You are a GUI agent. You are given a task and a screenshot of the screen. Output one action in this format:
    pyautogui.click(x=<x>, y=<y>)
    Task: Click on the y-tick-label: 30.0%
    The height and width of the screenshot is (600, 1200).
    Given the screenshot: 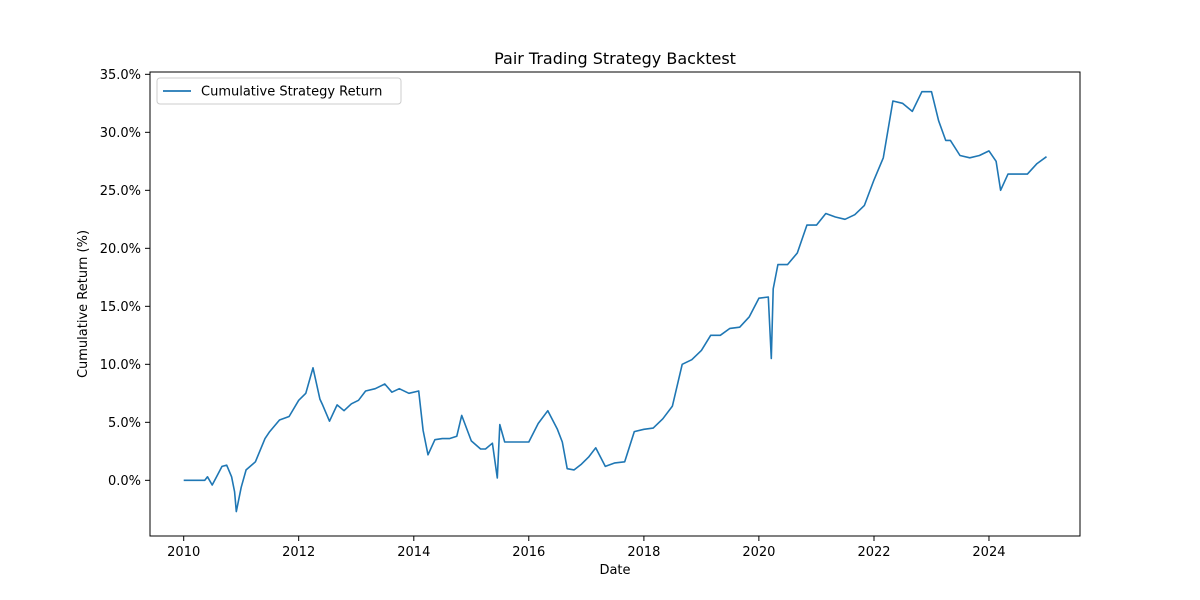 What is the action you would take?
    pyautogui.click(x=120, y=133)
    